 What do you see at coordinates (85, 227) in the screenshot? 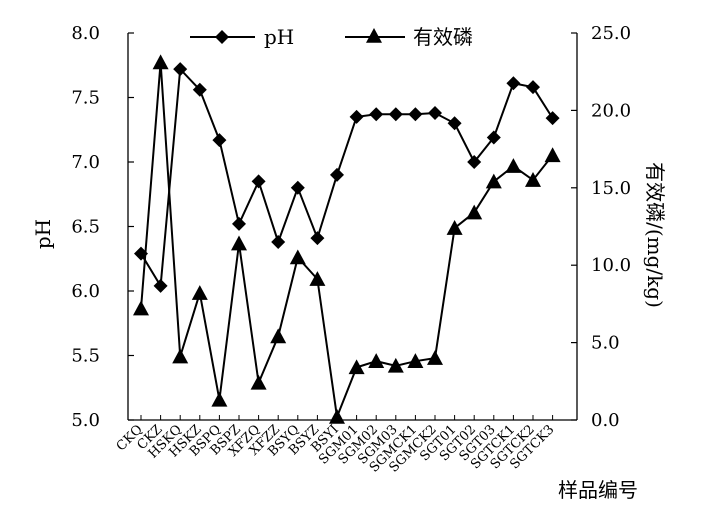
I see `left-tick-label: 6.5` at bounding box center [85, 227].